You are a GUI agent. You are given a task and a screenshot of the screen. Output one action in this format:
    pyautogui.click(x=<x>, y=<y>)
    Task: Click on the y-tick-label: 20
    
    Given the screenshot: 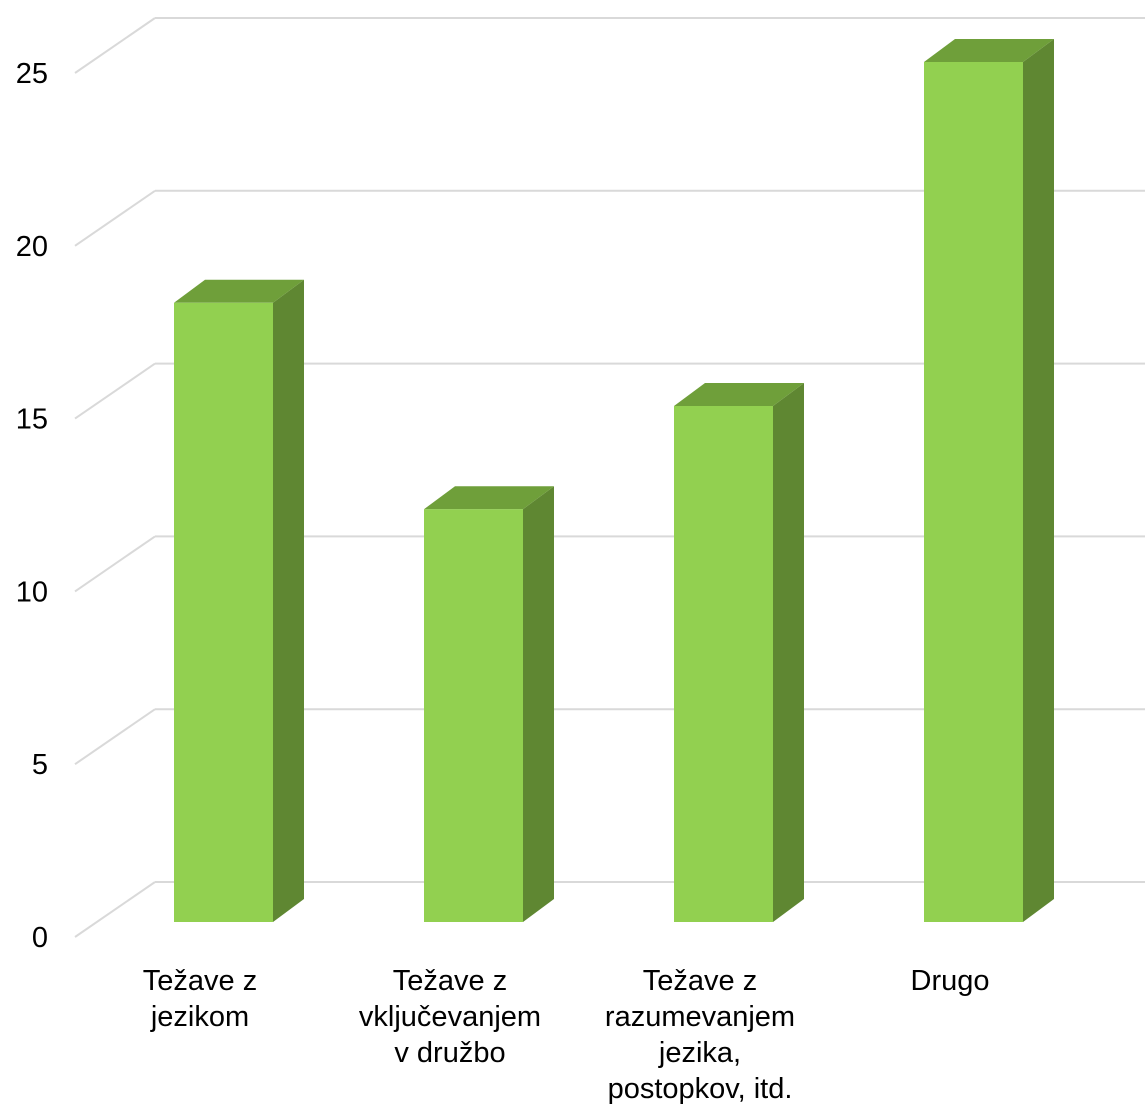 What is the action you would take?
    pyautogui.click(x=32, y=247)
    